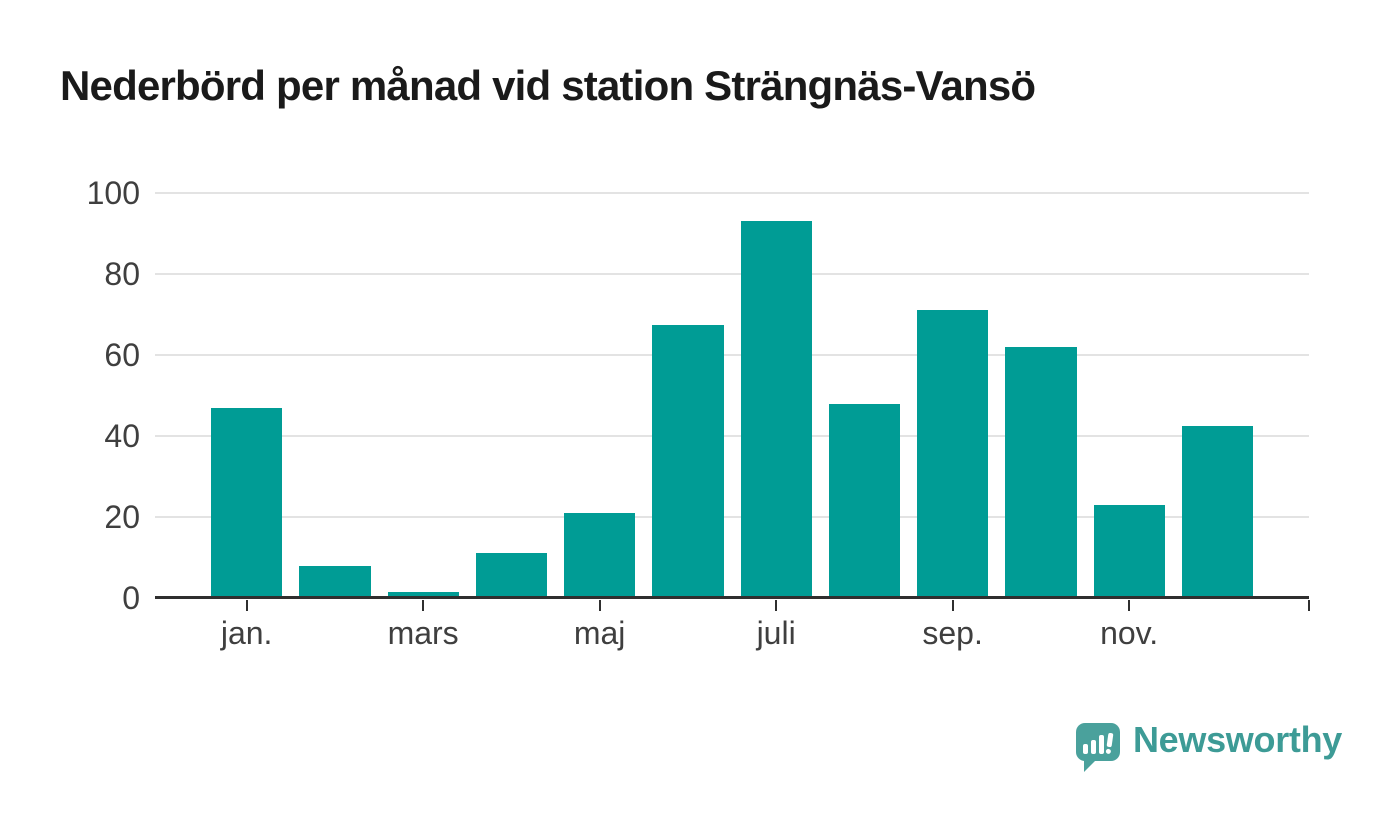 The height and width of the screenshot is (831, 1400). Describe the element at coordinates (600, 422) in the screenshot. I see `bar-group-maj: maj` at that location.